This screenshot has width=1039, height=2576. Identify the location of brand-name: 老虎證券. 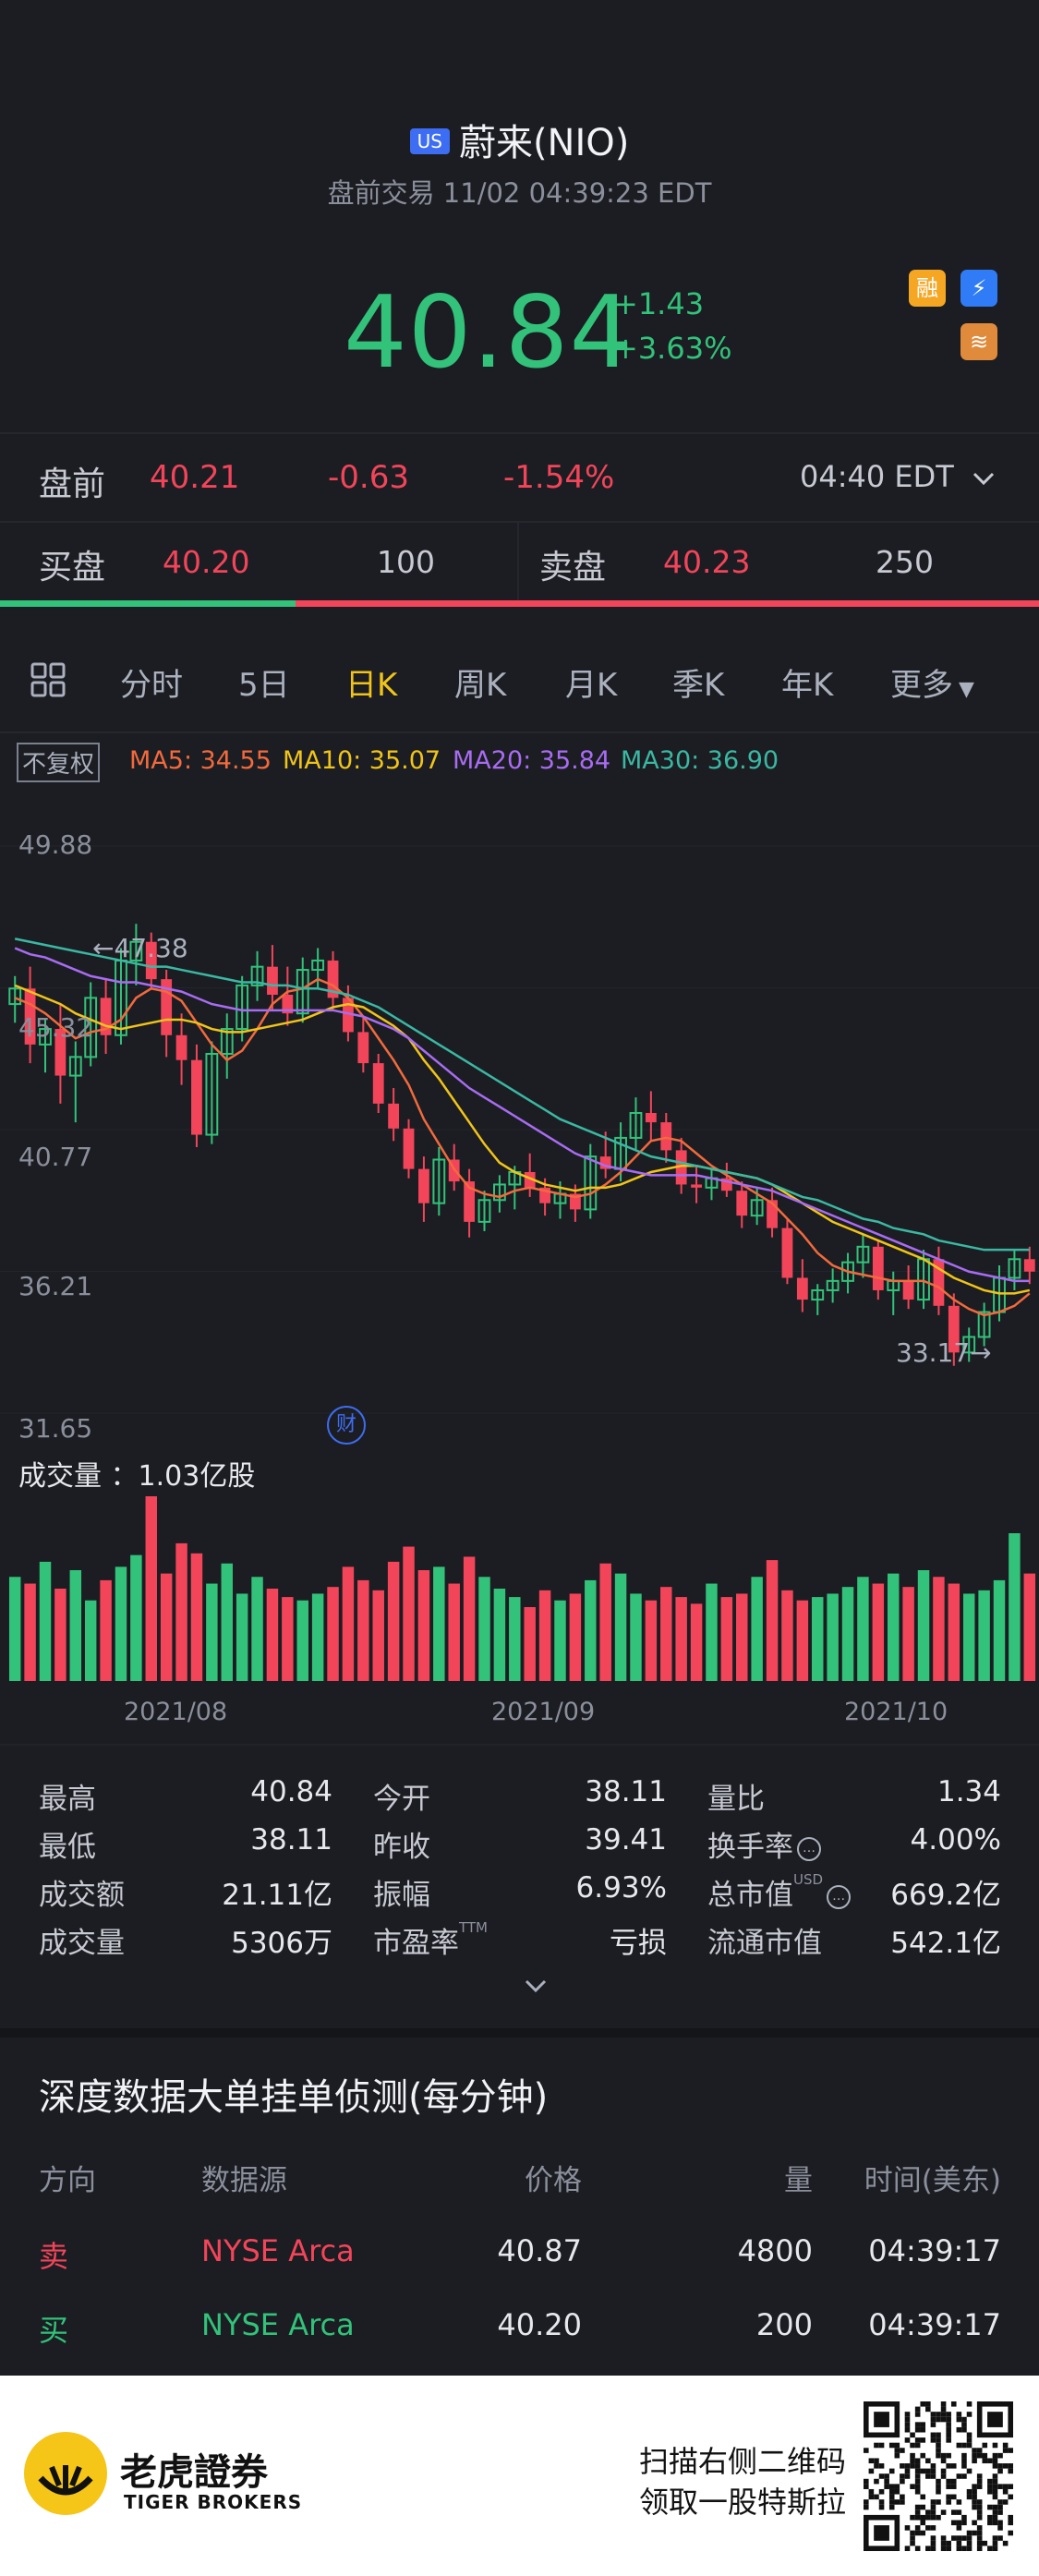
(194, 2472).